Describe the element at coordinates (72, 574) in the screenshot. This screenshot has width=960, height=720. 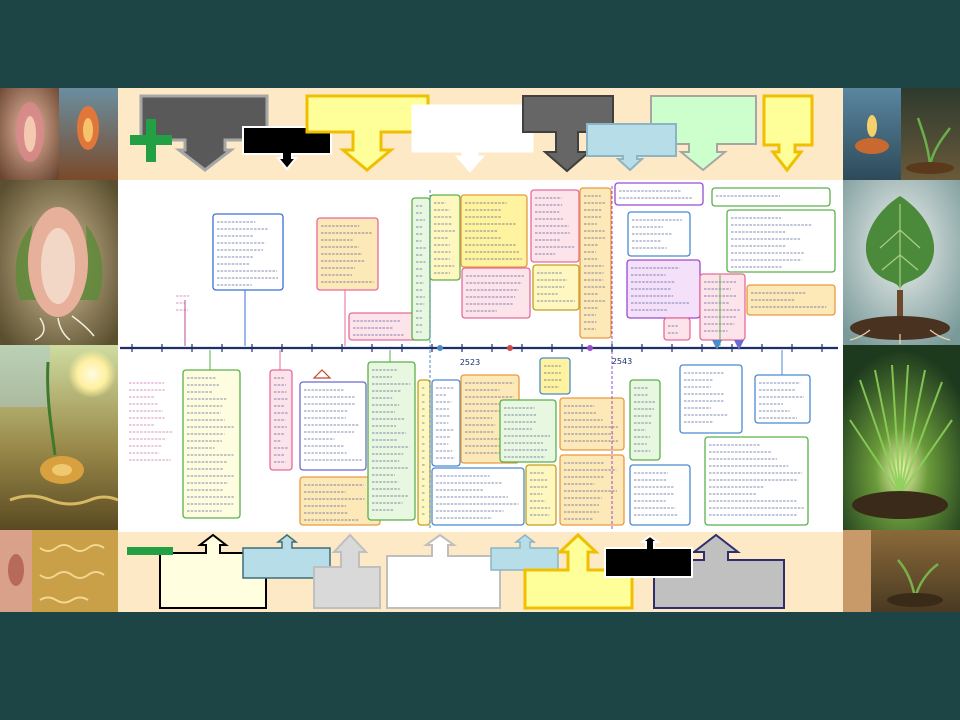
I see `yellow-texture` at that location.